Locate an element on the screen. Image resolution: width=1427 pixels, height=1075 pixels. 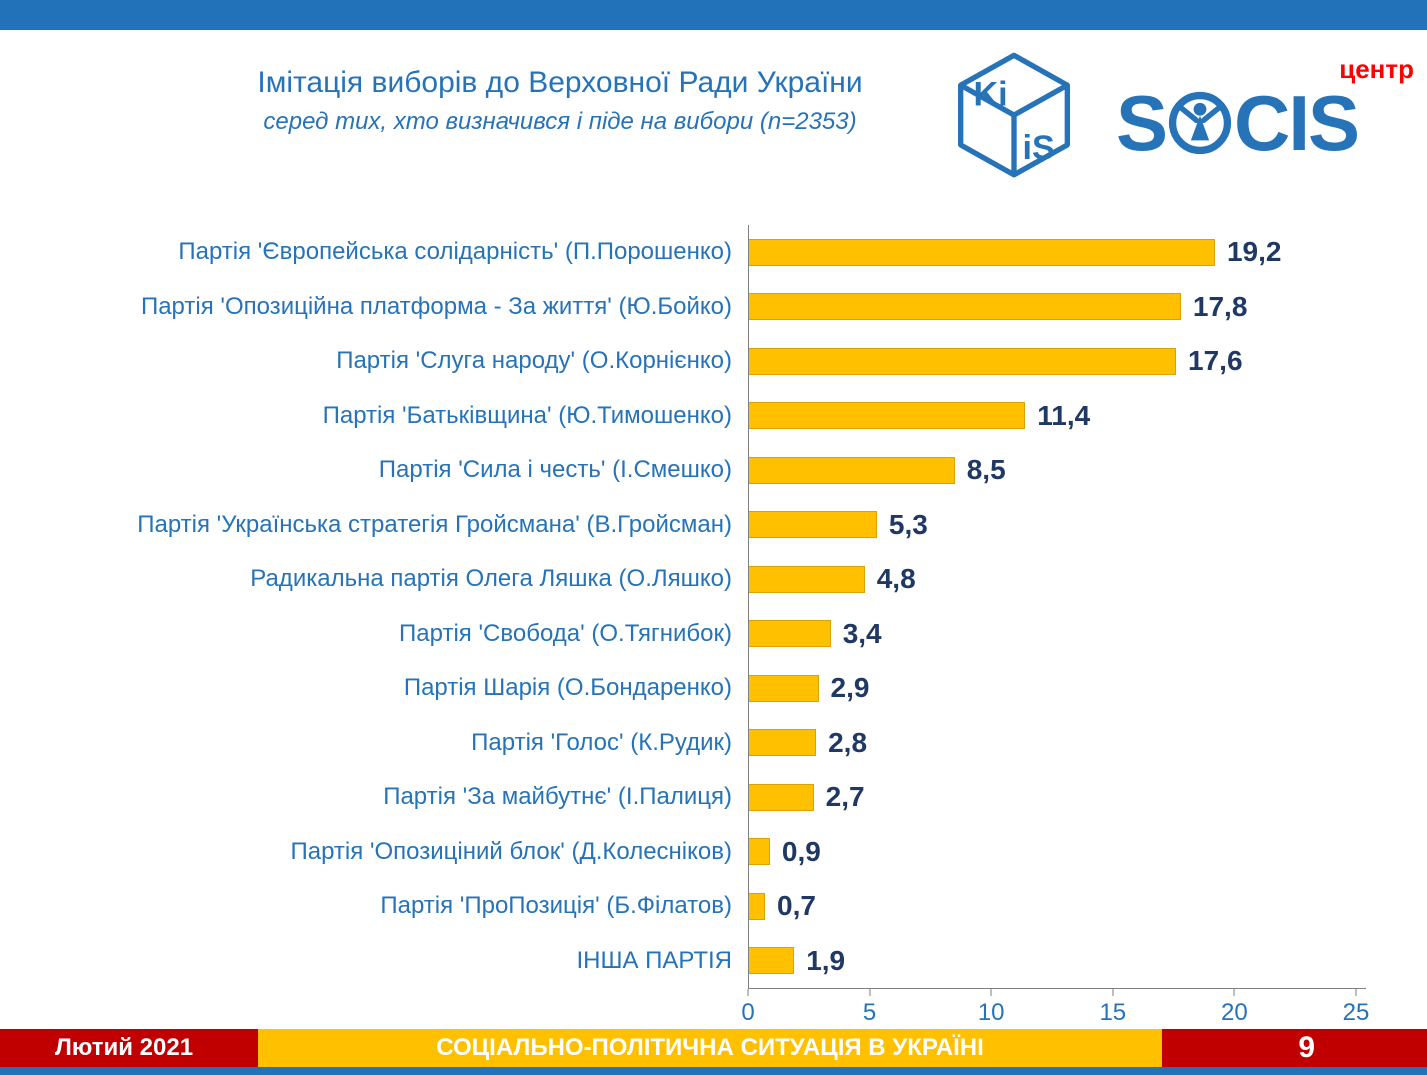
bar-track: 0,9 is located at coordinates (1052, 852).